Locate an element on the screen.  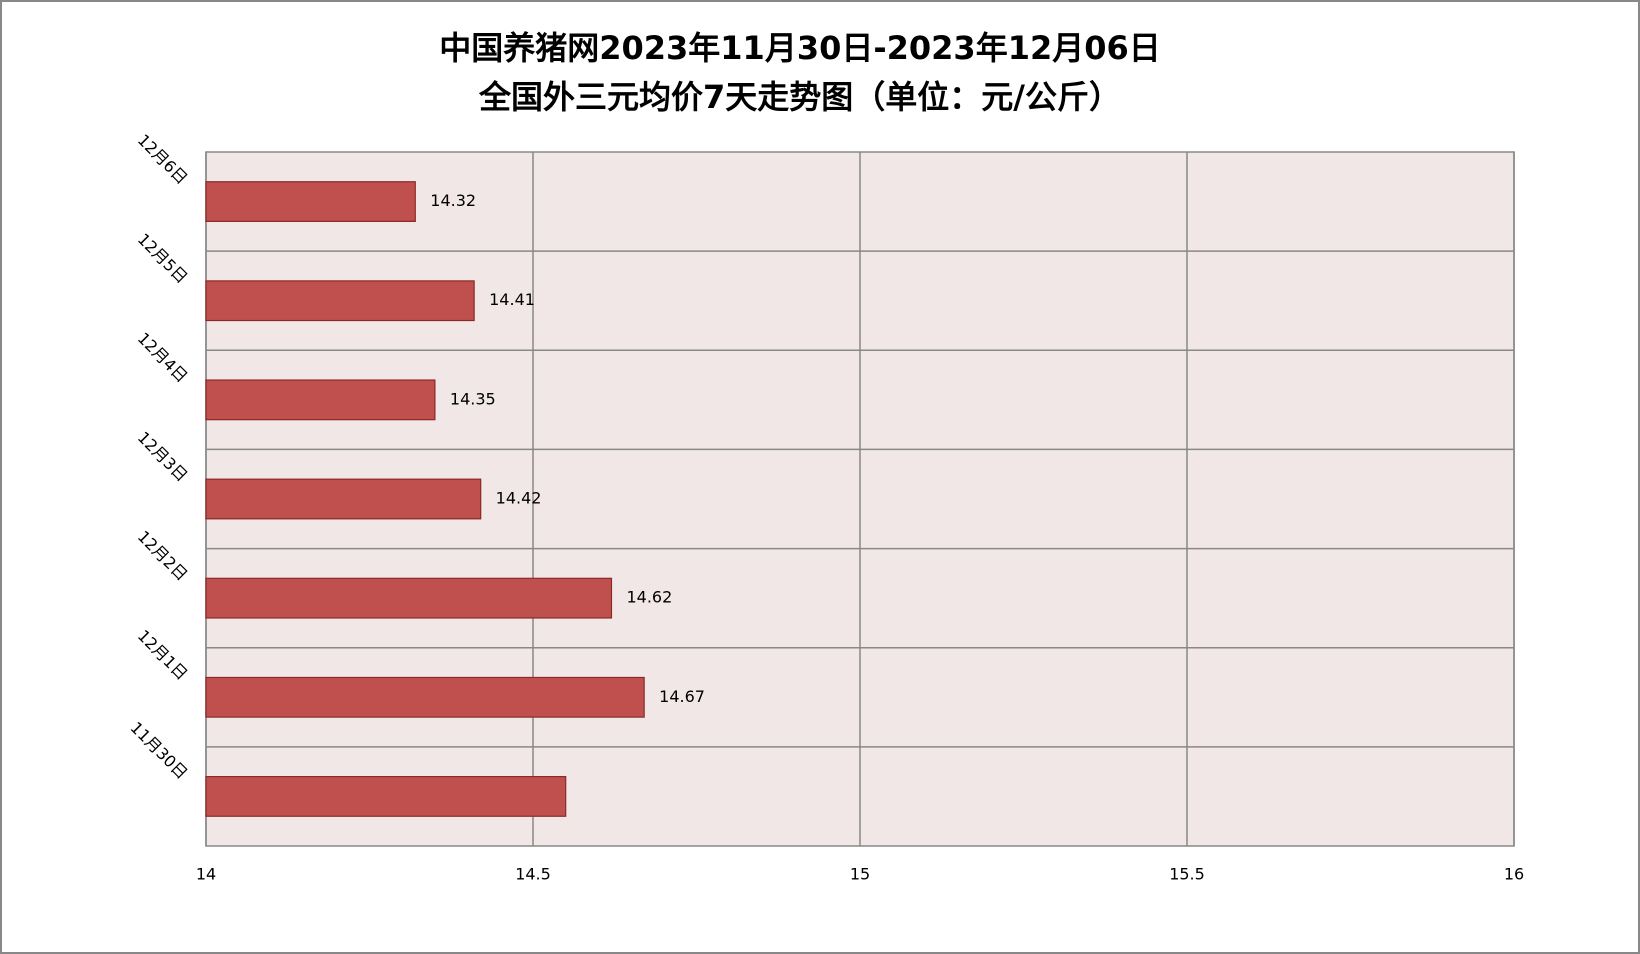
data-label: 14.35 is located at coordinates (473, 398).